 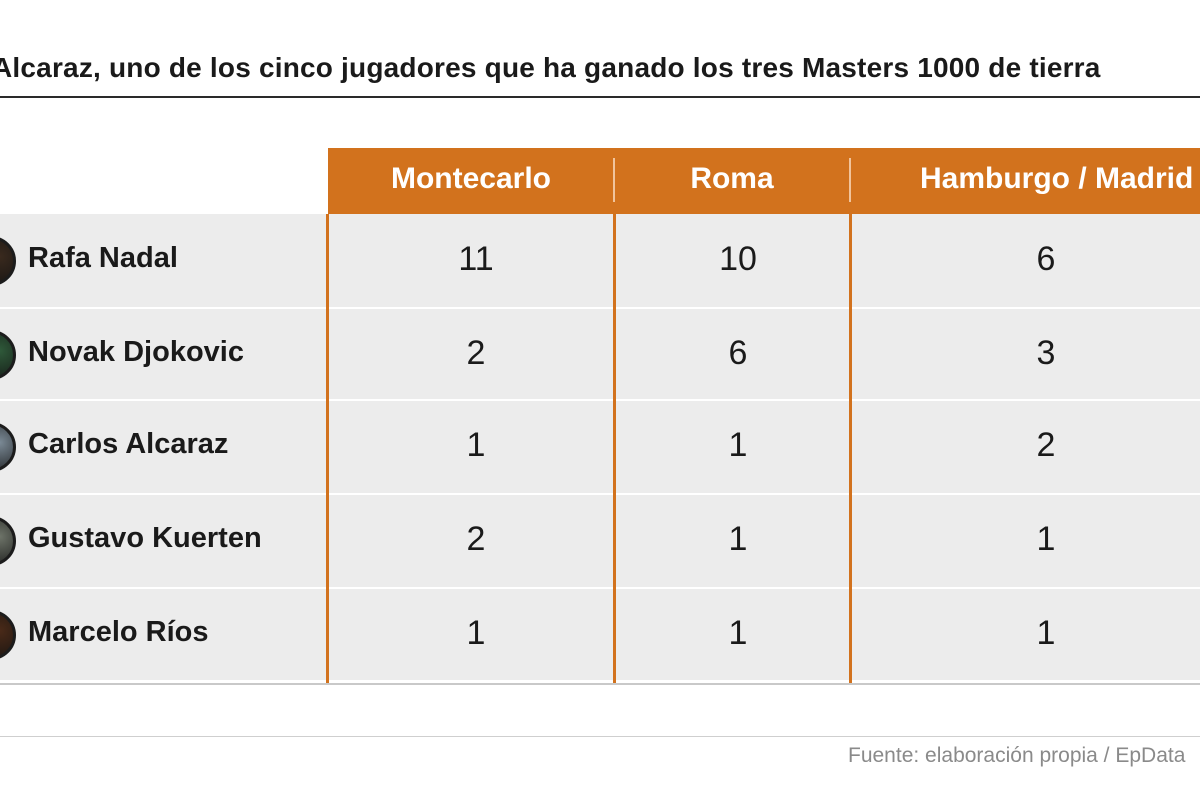 What do you see at coordinates (732, 179) in the screenshot?
I see `column-header-2: Roma` at bounding box center [732, 179].